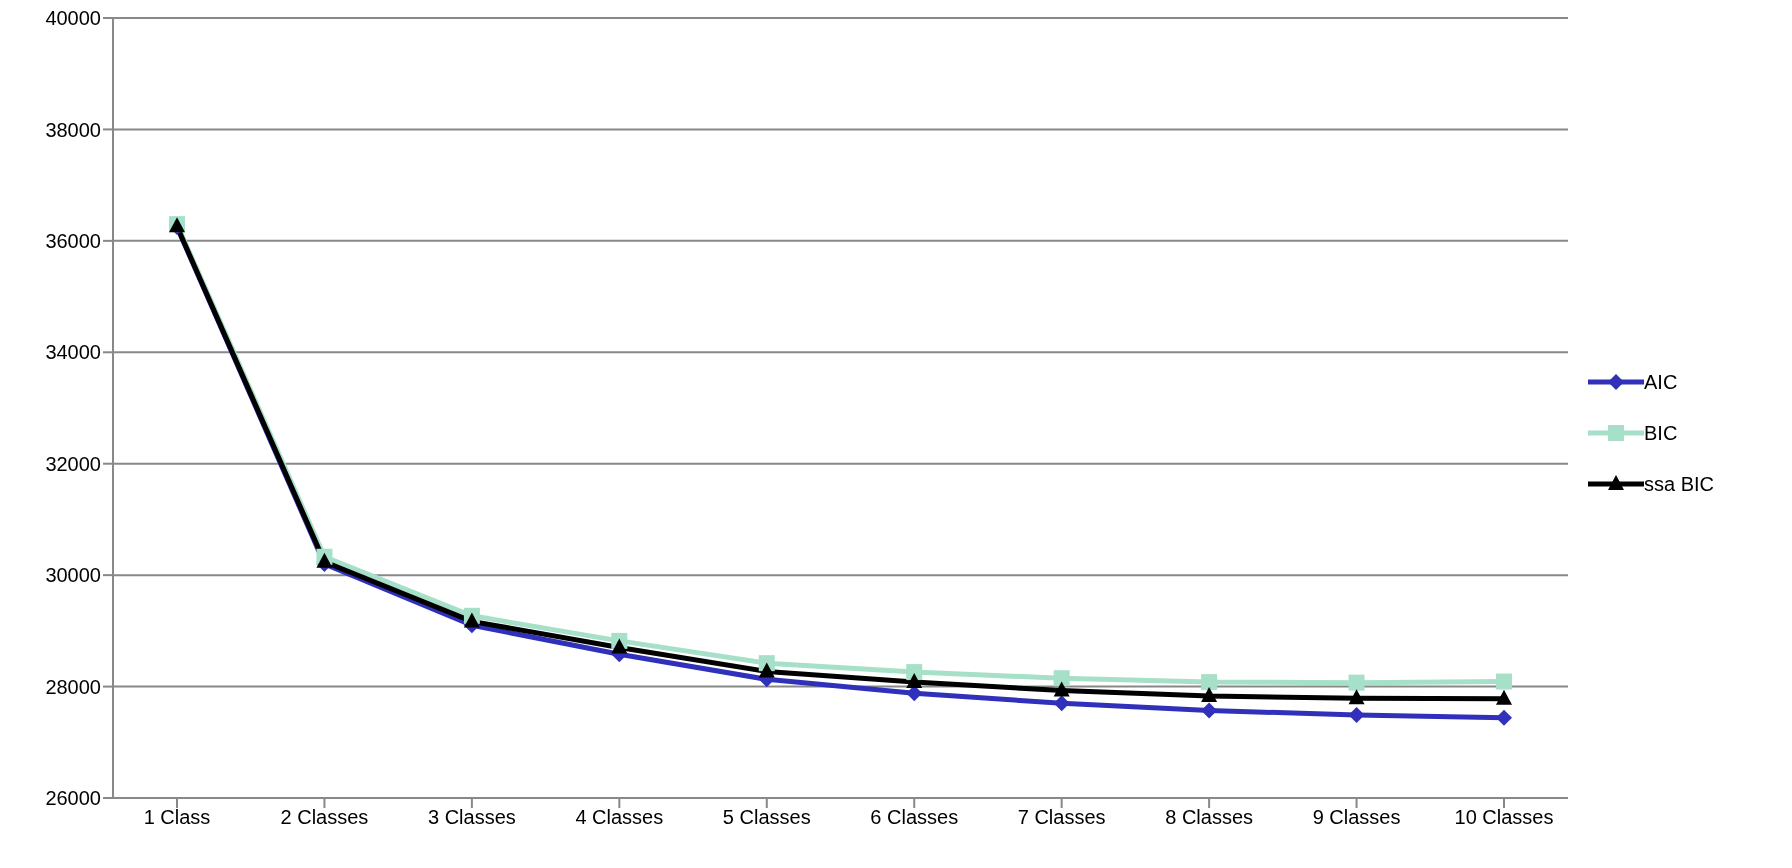  I want to click on x-tick-label: 5 Classes, so click(766, 817).